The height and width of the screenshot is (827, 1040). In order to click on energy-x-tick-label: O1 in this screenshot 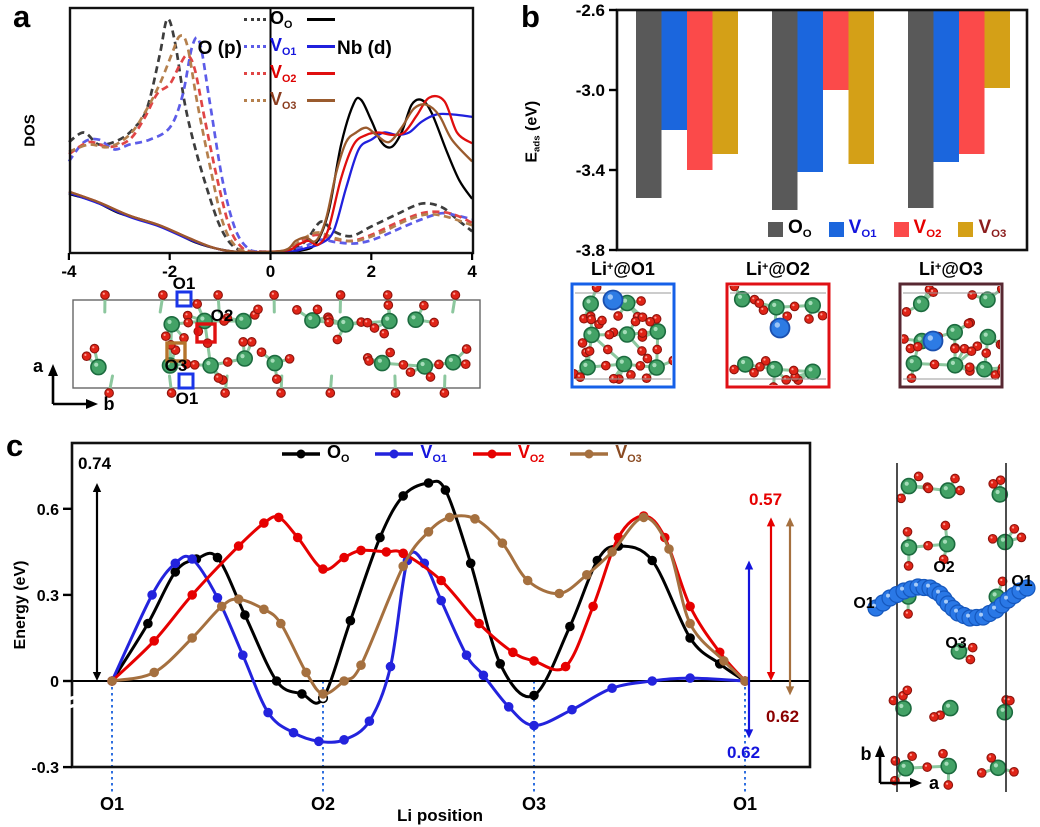, I will do `click(745, 804)`.